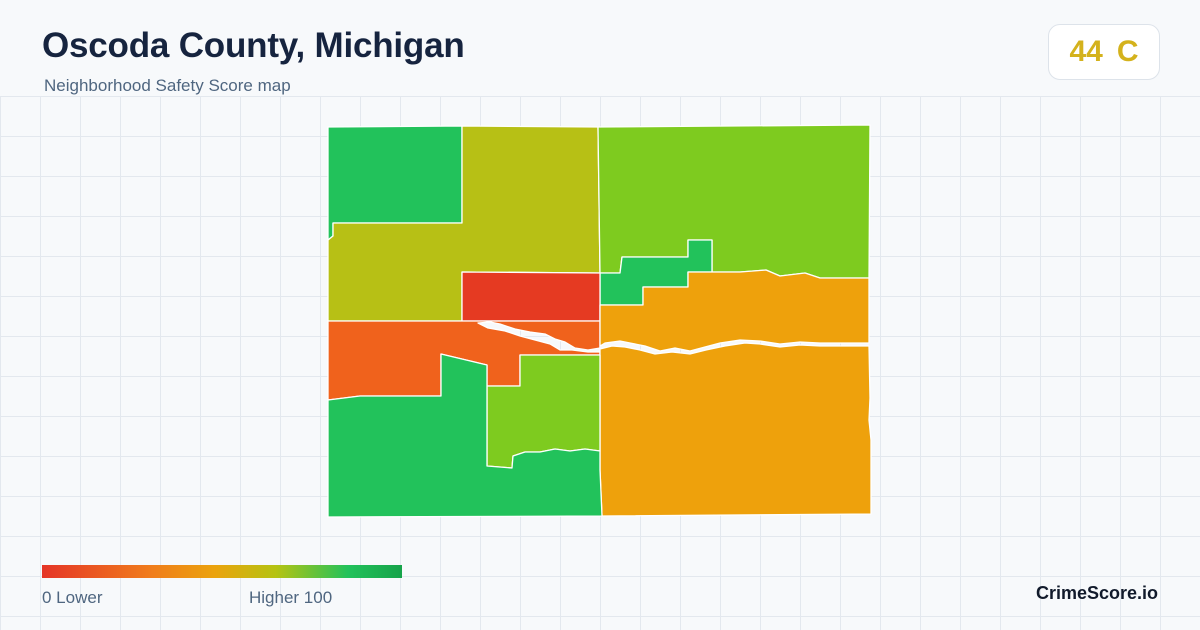 This screenshot has height=630, width=1200. I want to click on brand-logo-text: CrimeScore.io, so click(1096, 593).